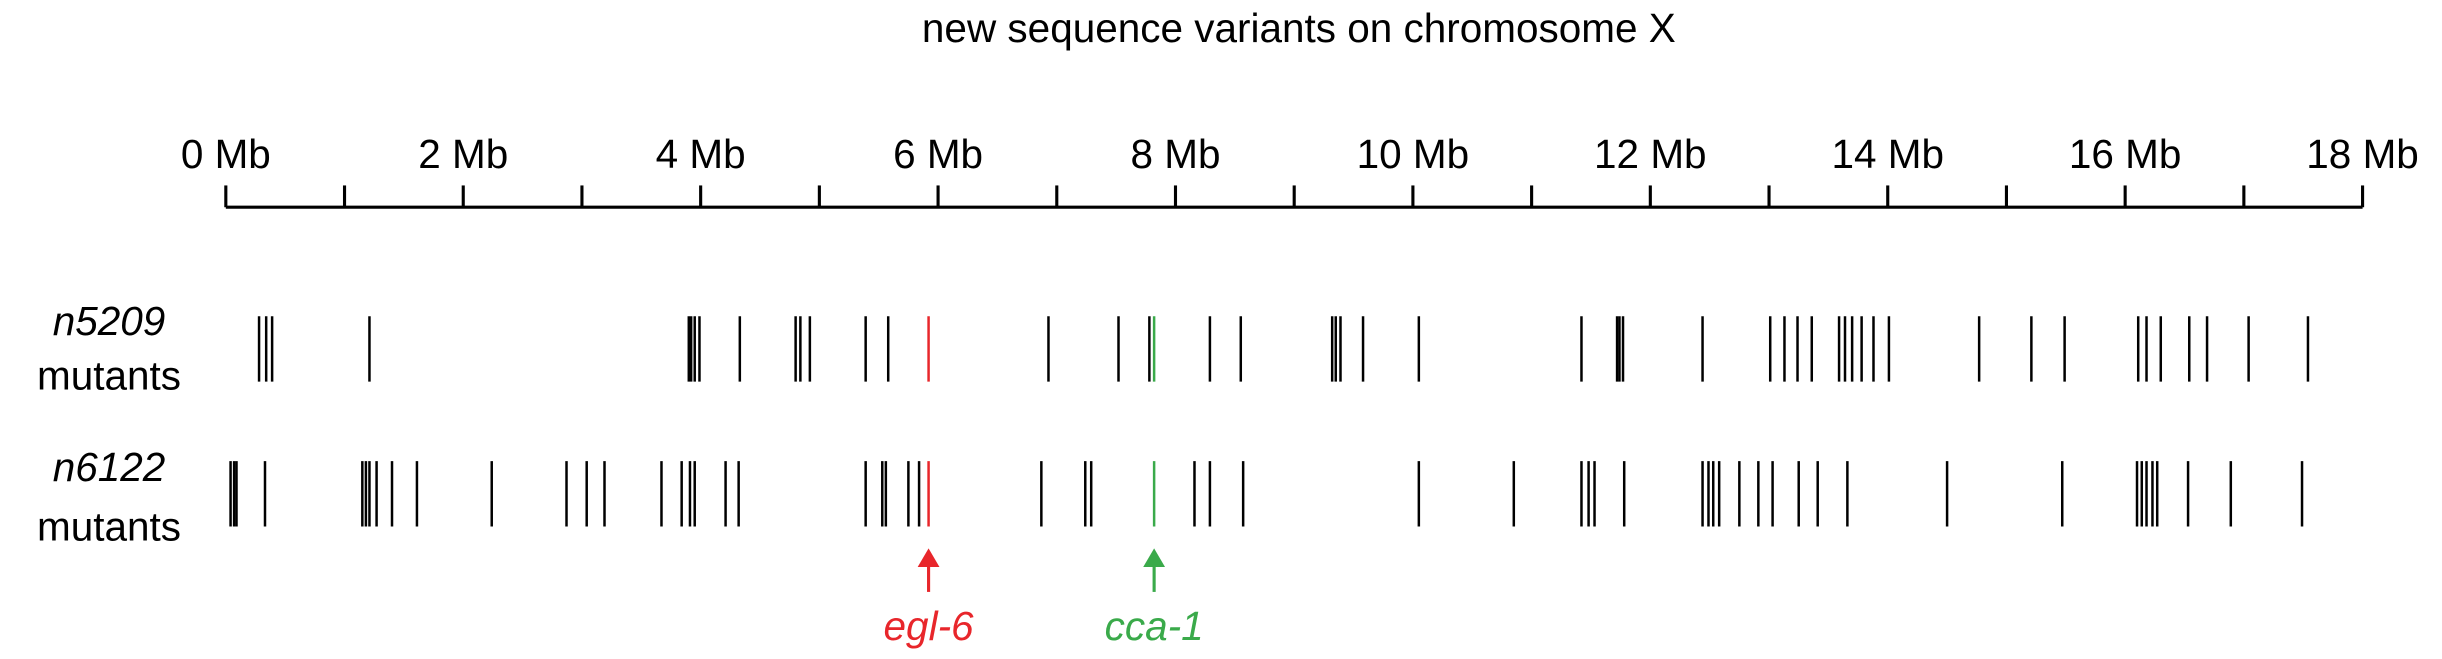  Describe the element at coordinates (2125, 154) in the screenshot. I see `x-tick-label: 16 Mb` at that location.